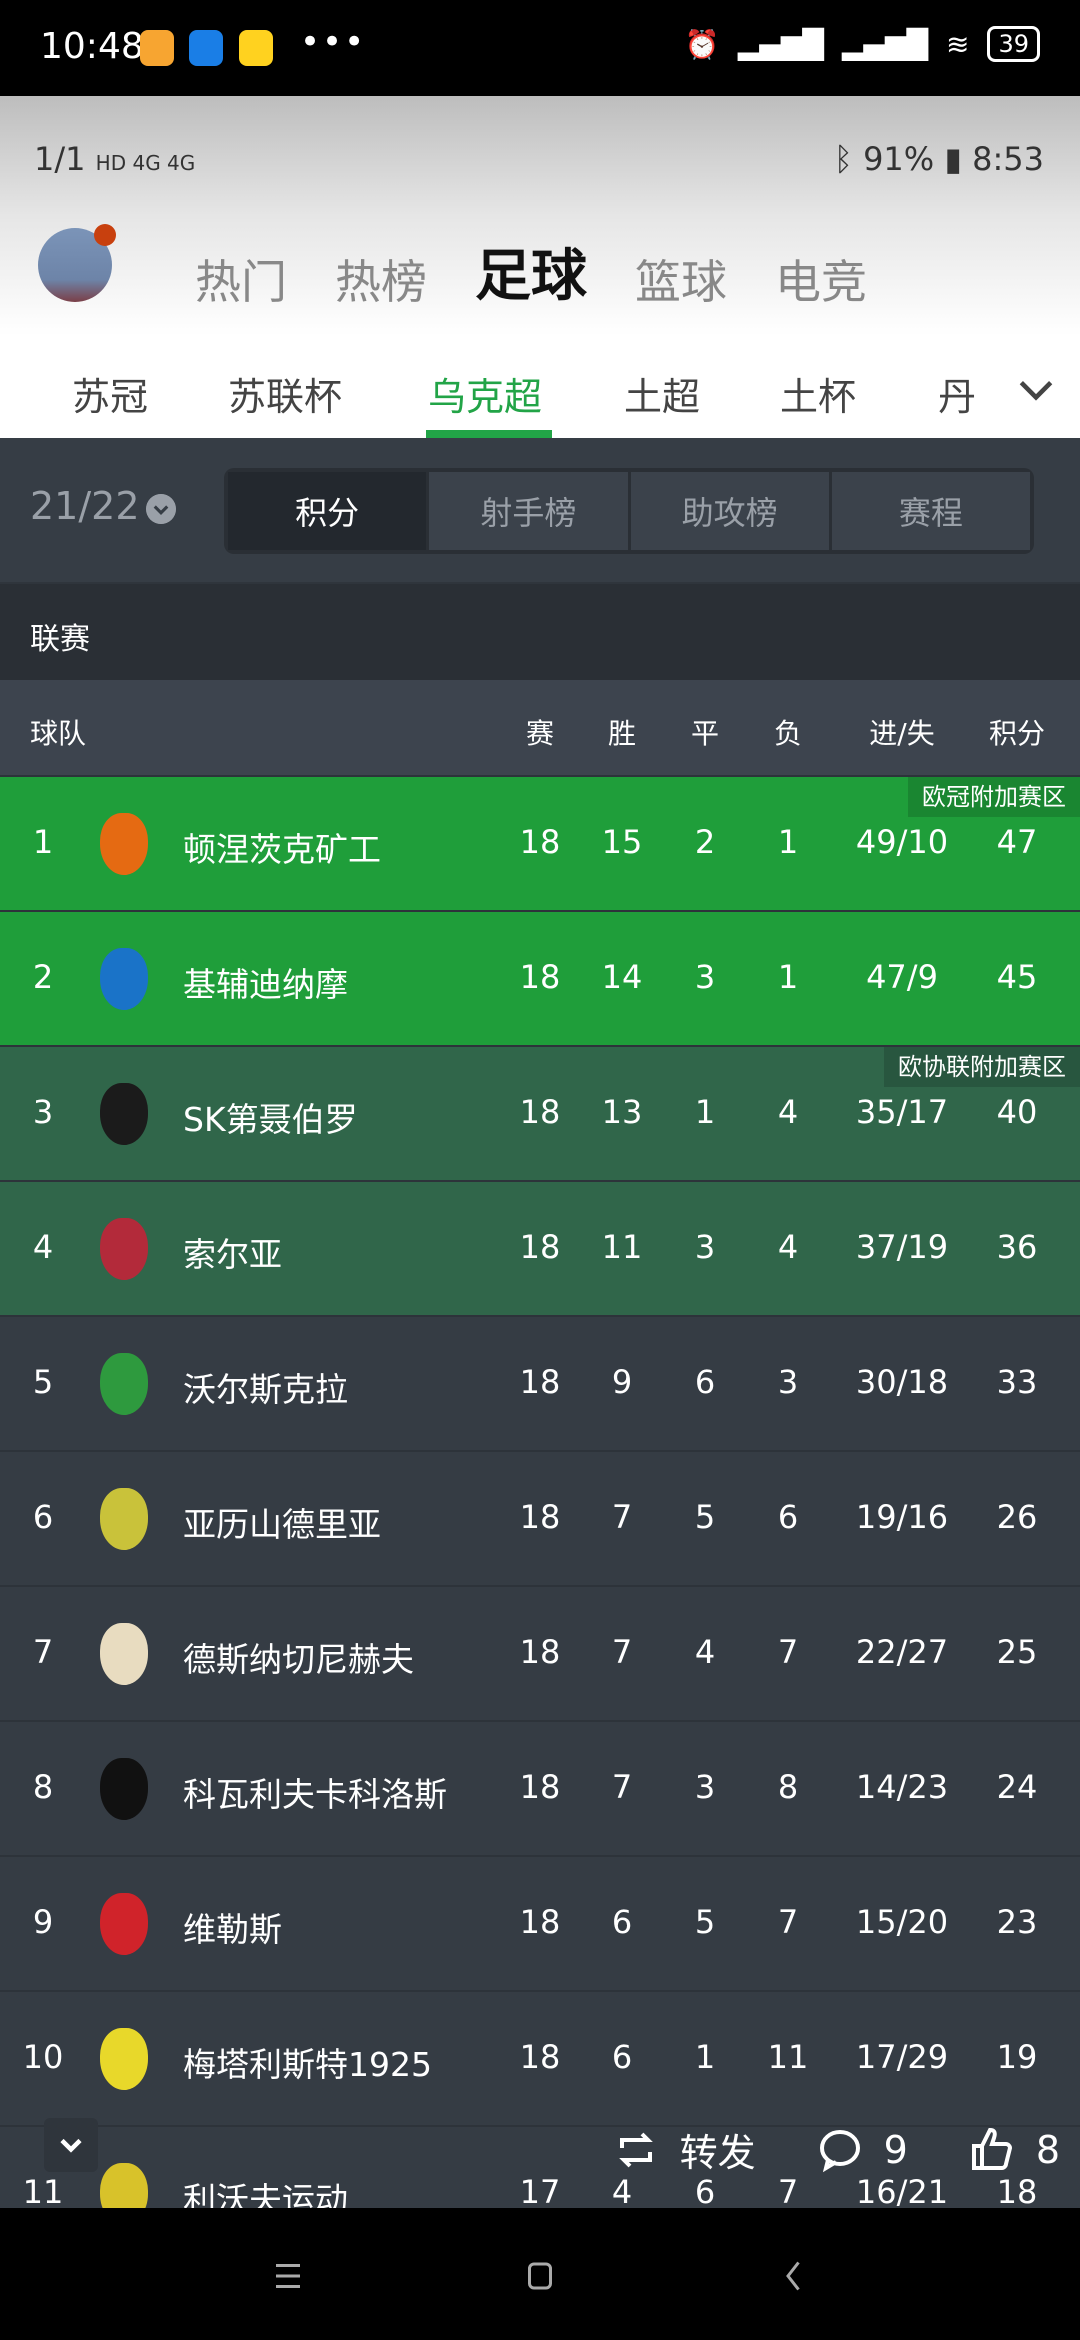 This screenshot has height=2340, width=1080. Describe the element at coordinates (71, 2145) in the screenshot. I see `collapse-button` at that location.